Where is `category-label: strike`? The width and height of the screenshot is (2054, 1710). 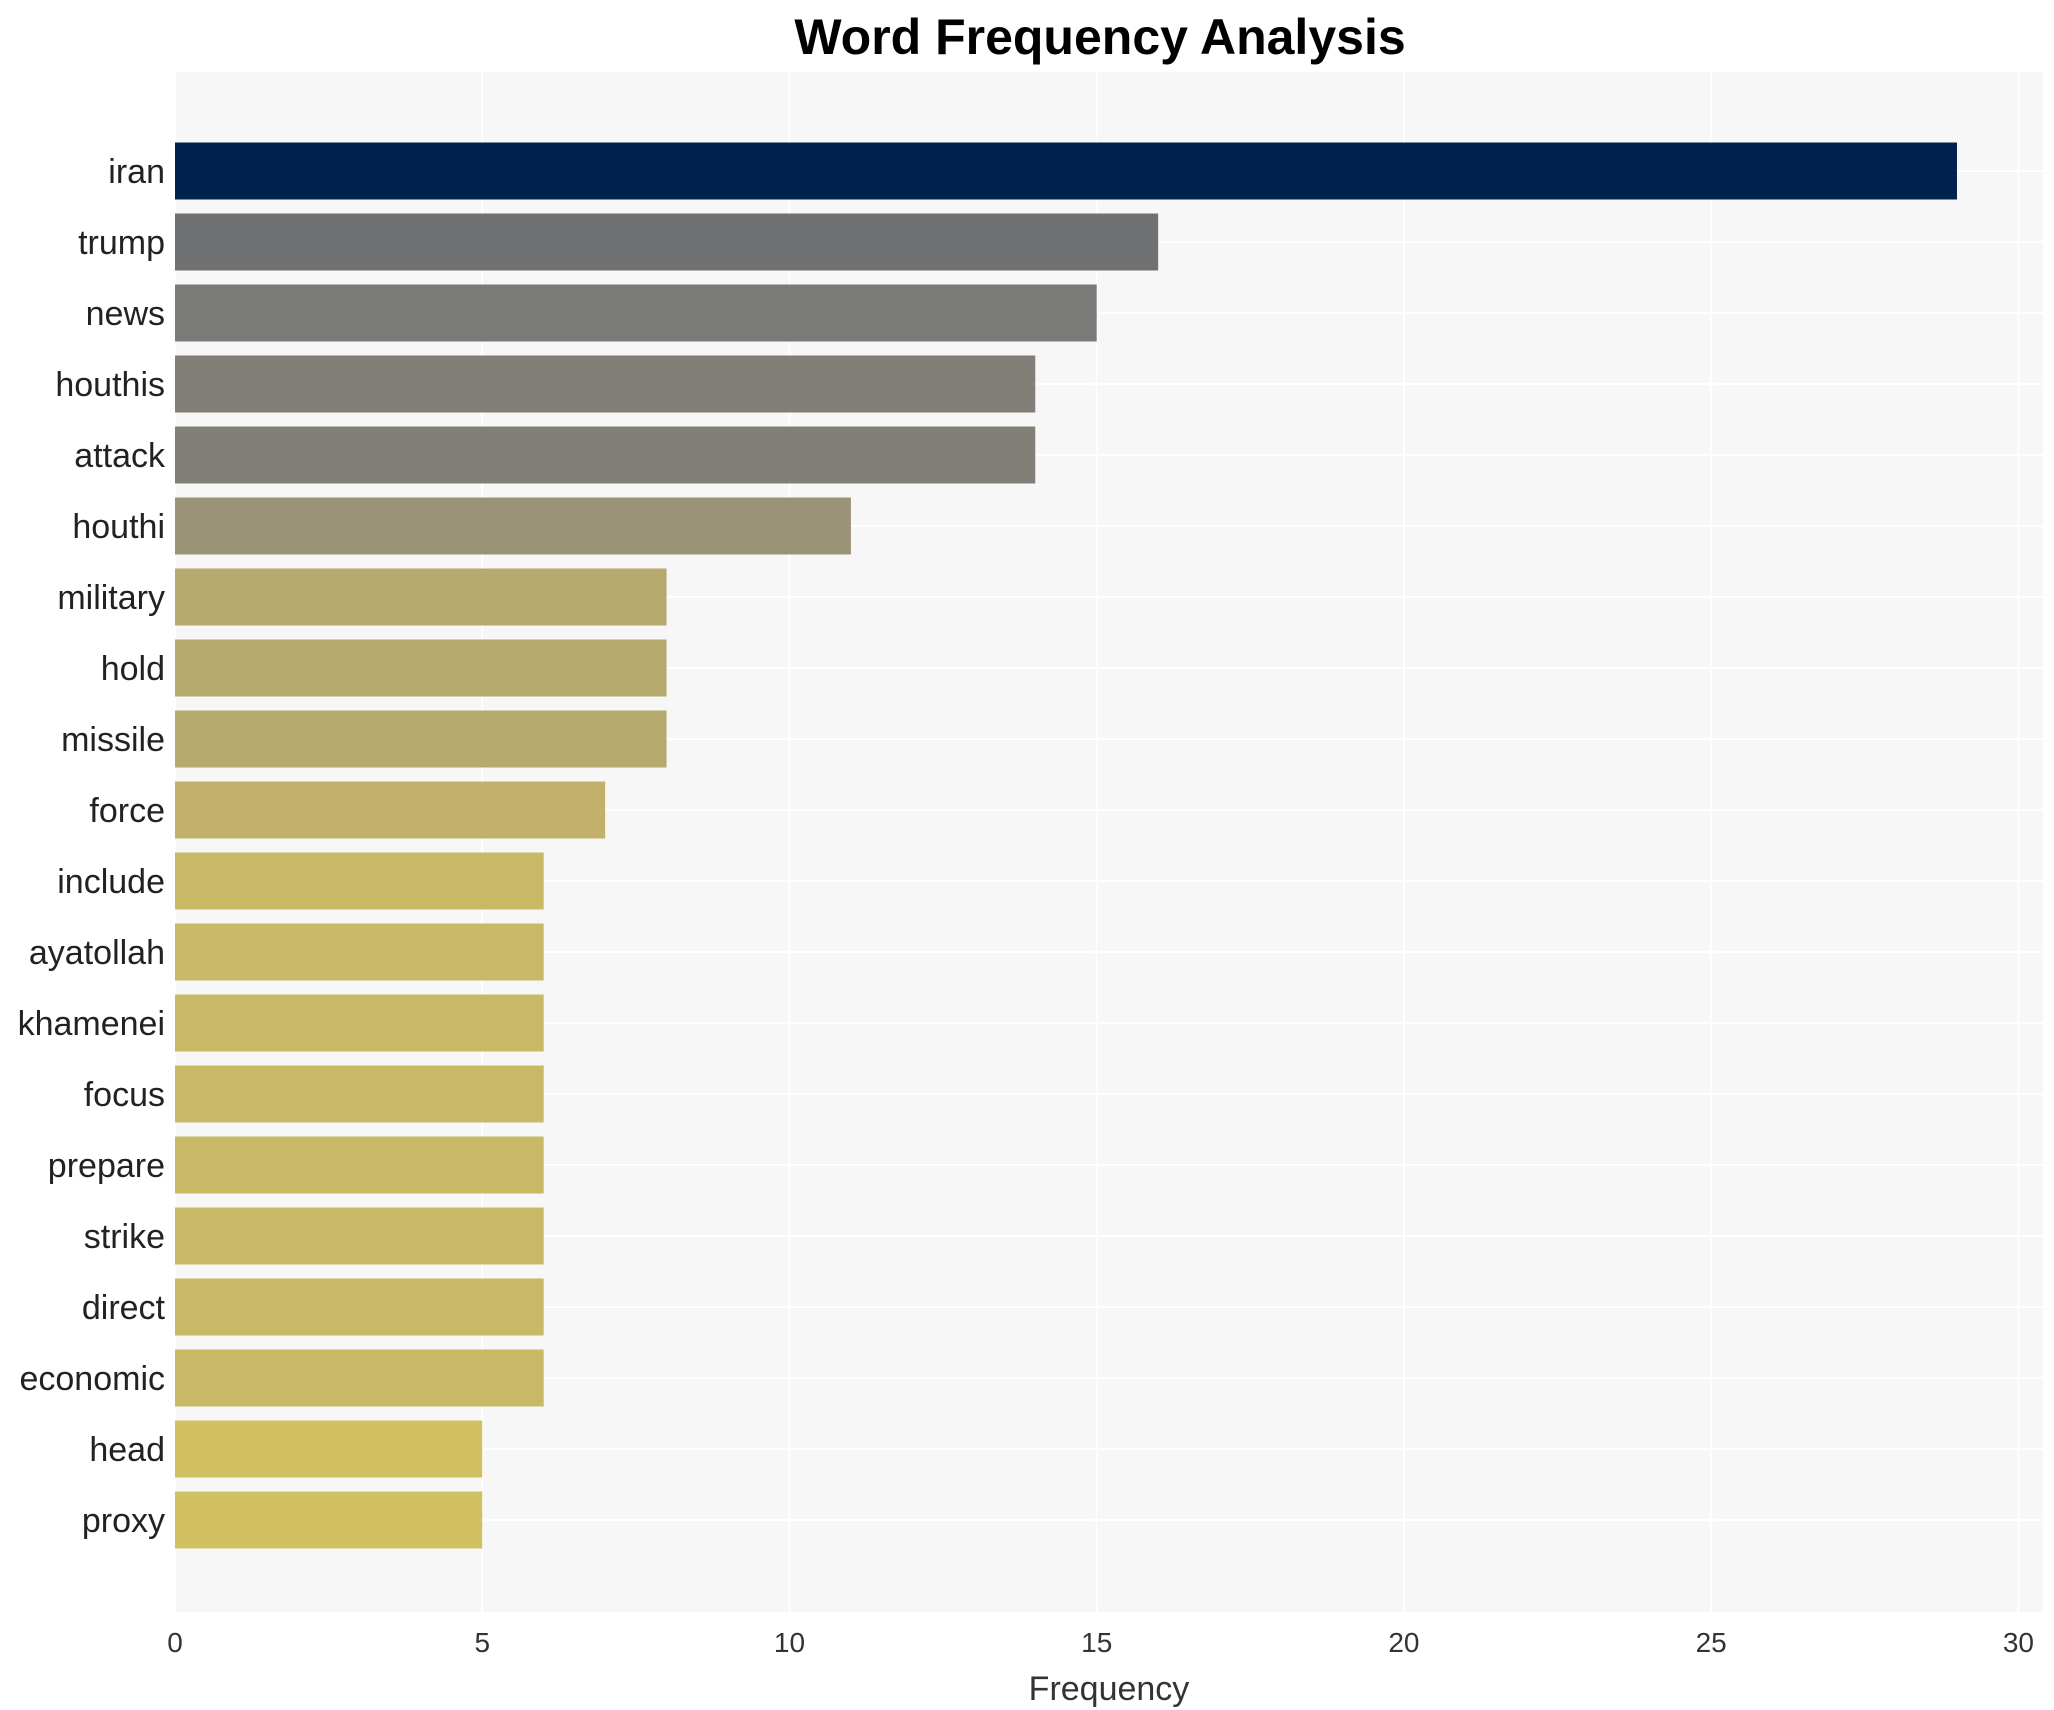 category-label: strike is located at coordinates (124, 1237).